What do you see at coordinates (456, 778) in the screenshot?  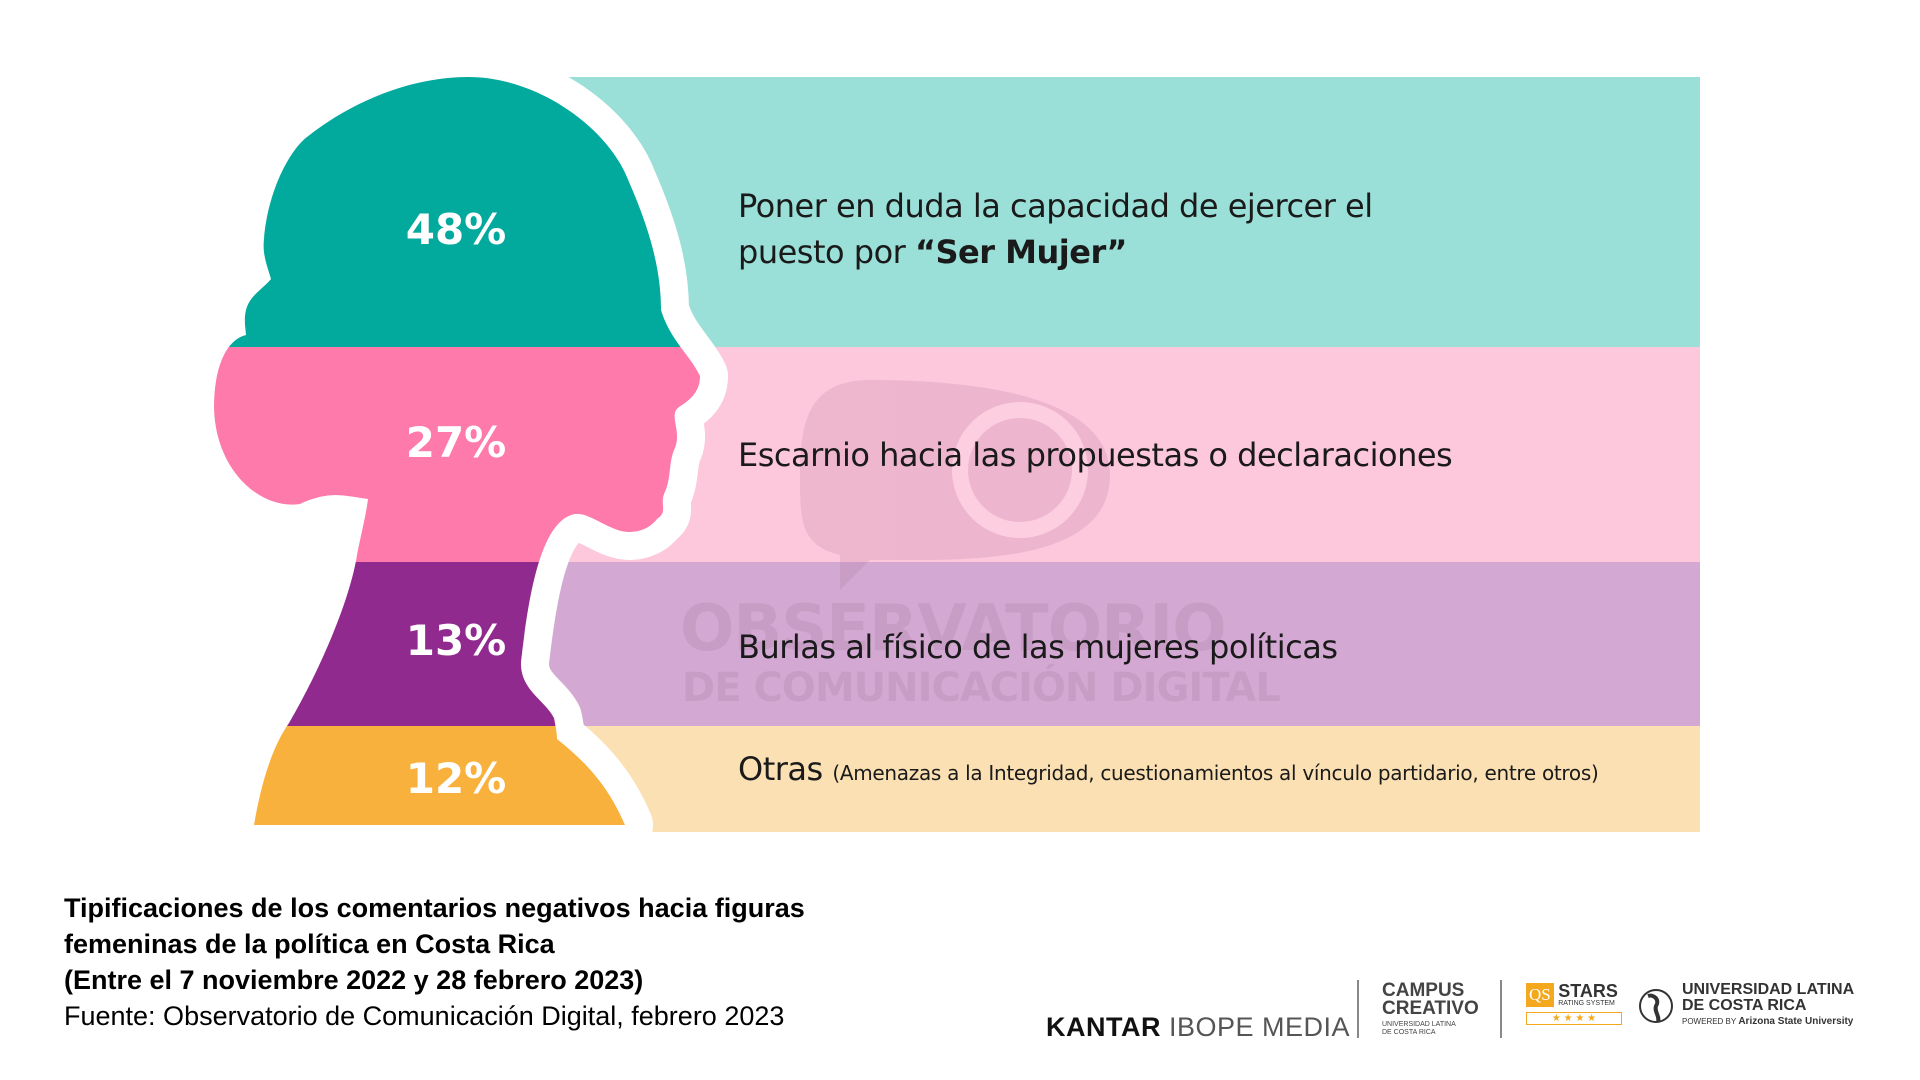 I see `percent-12: 12%` at bounding box center [456, 778].